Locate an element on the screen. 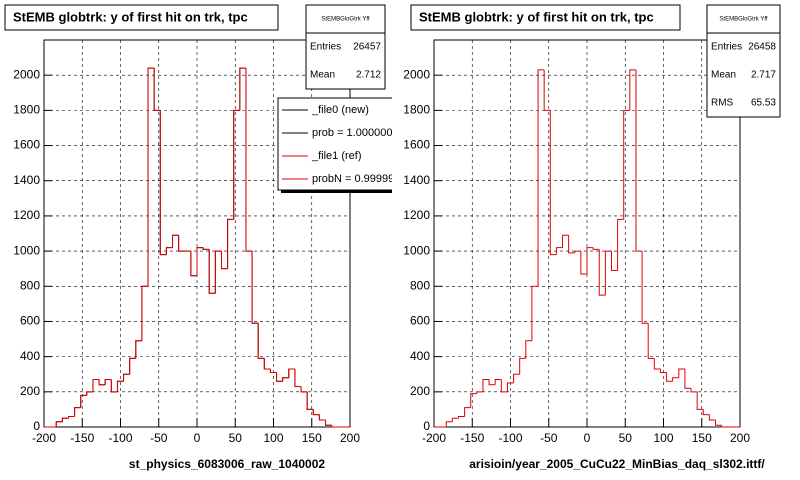  y-tick-label: 400 is located at coordinates (30, 356).